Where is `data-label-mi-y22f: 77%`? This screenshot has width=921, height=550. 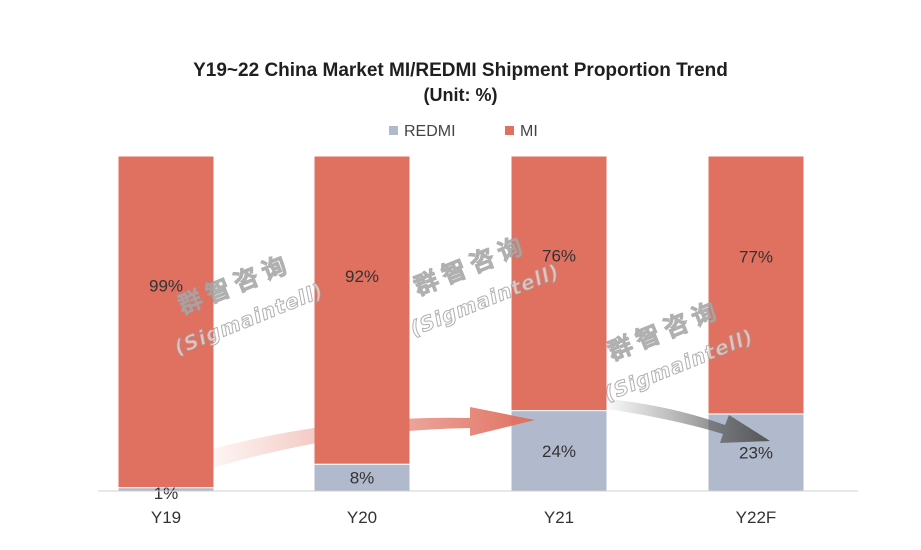 data-label-mi-y22f: 77% is located at coordinates (756, 257).